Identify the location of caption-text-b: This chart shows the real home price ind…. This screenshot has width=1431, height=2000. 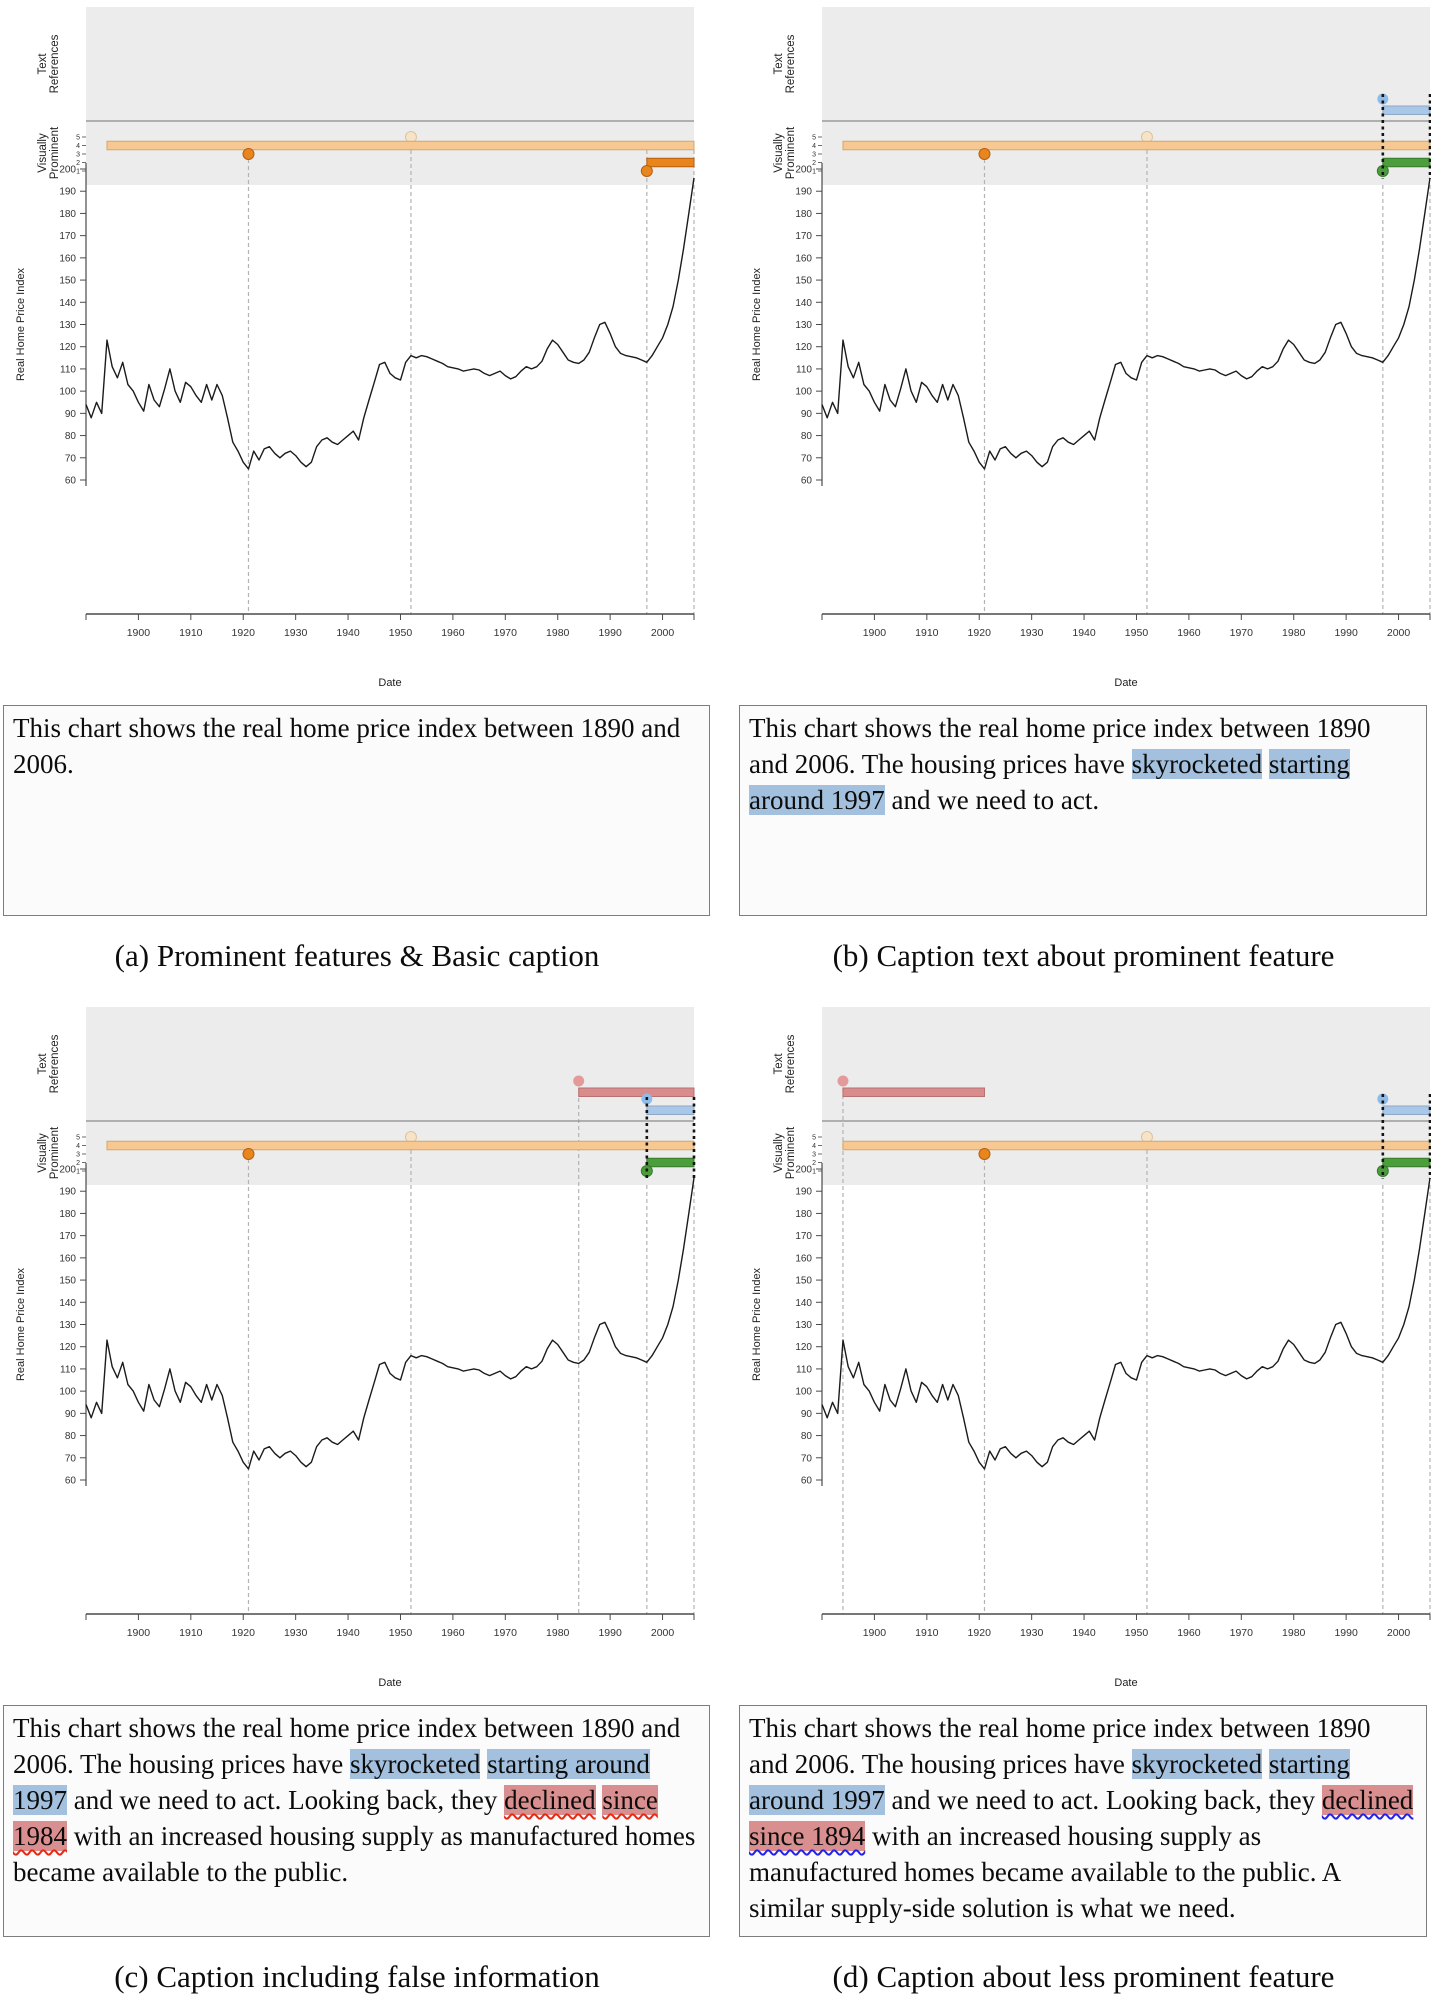
(1060, 764).